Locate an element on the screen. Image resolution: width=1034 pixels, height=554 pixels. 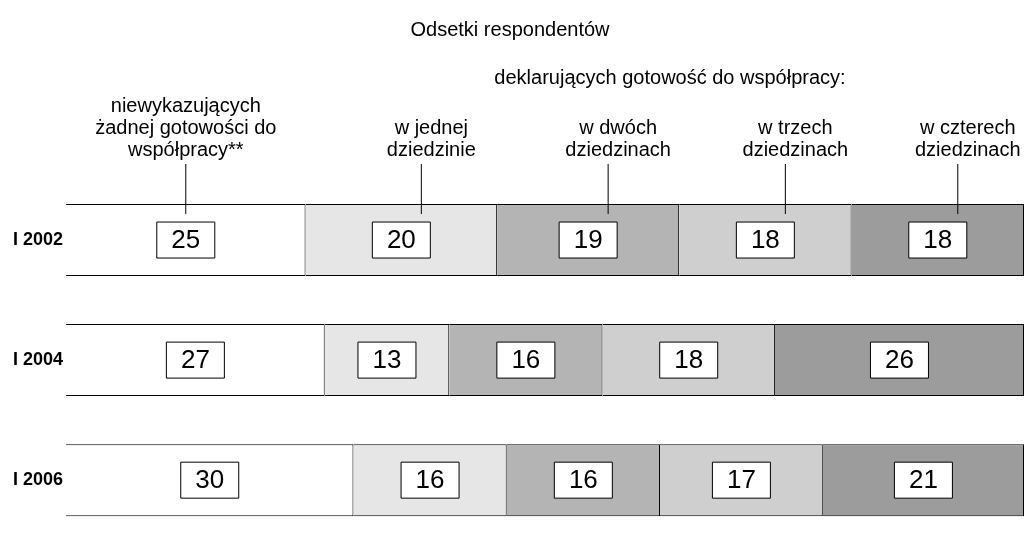
data-label: 25 is located at coordinates (186, 239).